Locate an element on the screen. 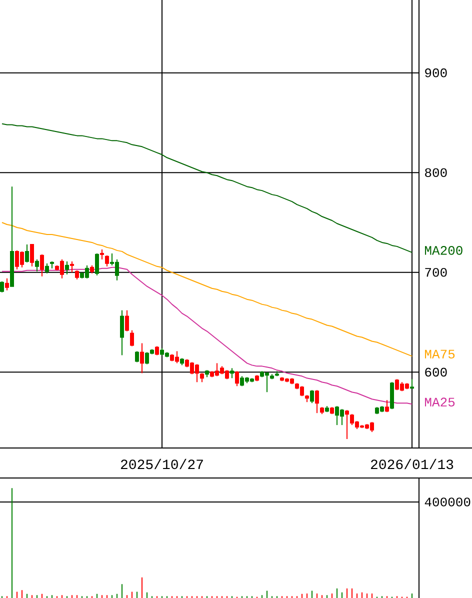  series-label: MA75 is located at coordinates (440, 354).